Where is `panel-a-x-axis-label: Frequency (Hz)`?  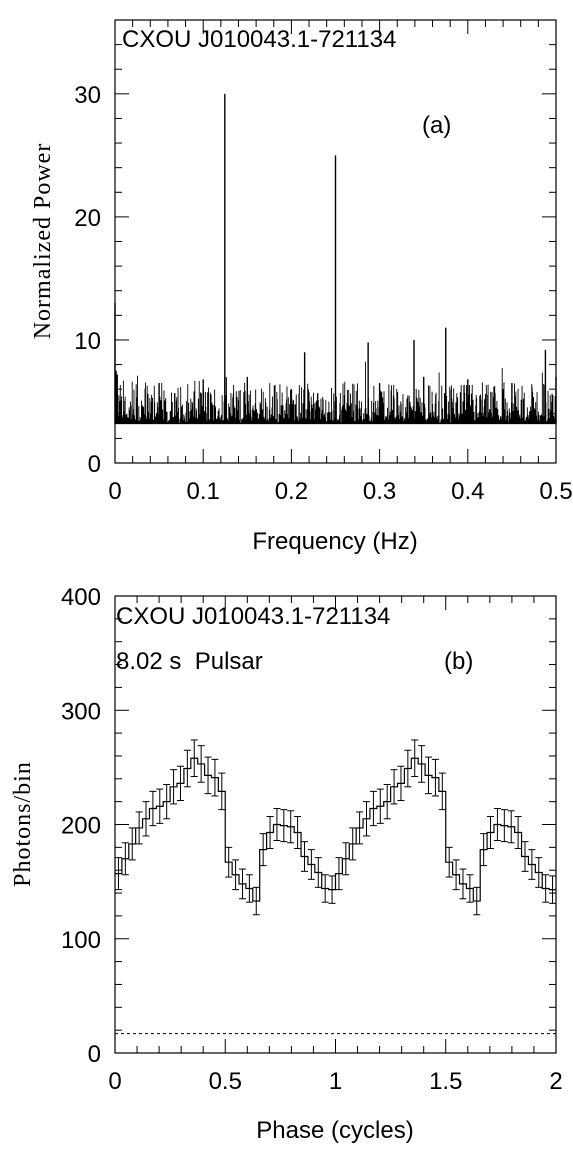
panel-a-x-axis-label: Frequency (Hz) is located at coordinates (334, 541).